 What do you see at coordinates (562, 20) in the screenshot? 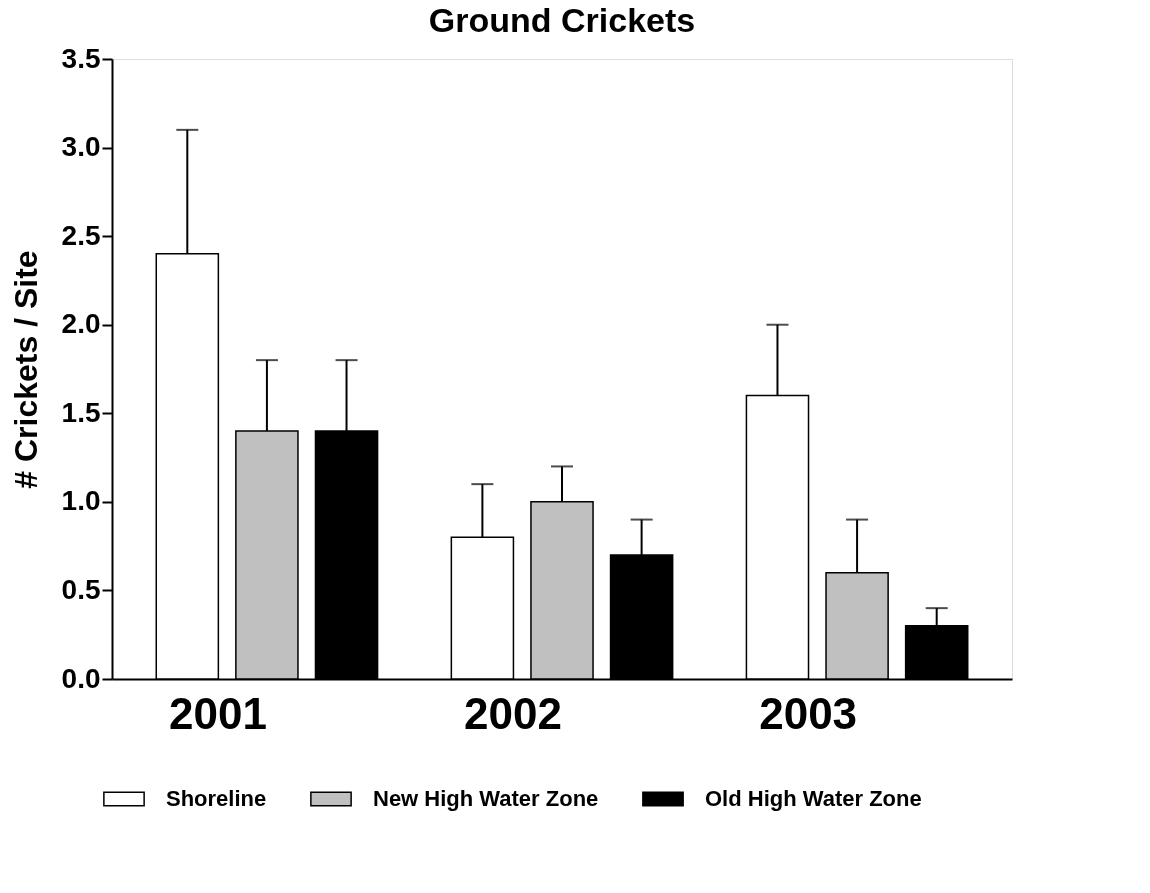
I see `chart-title: Ground Crickets` at bounding box center [562, 20].